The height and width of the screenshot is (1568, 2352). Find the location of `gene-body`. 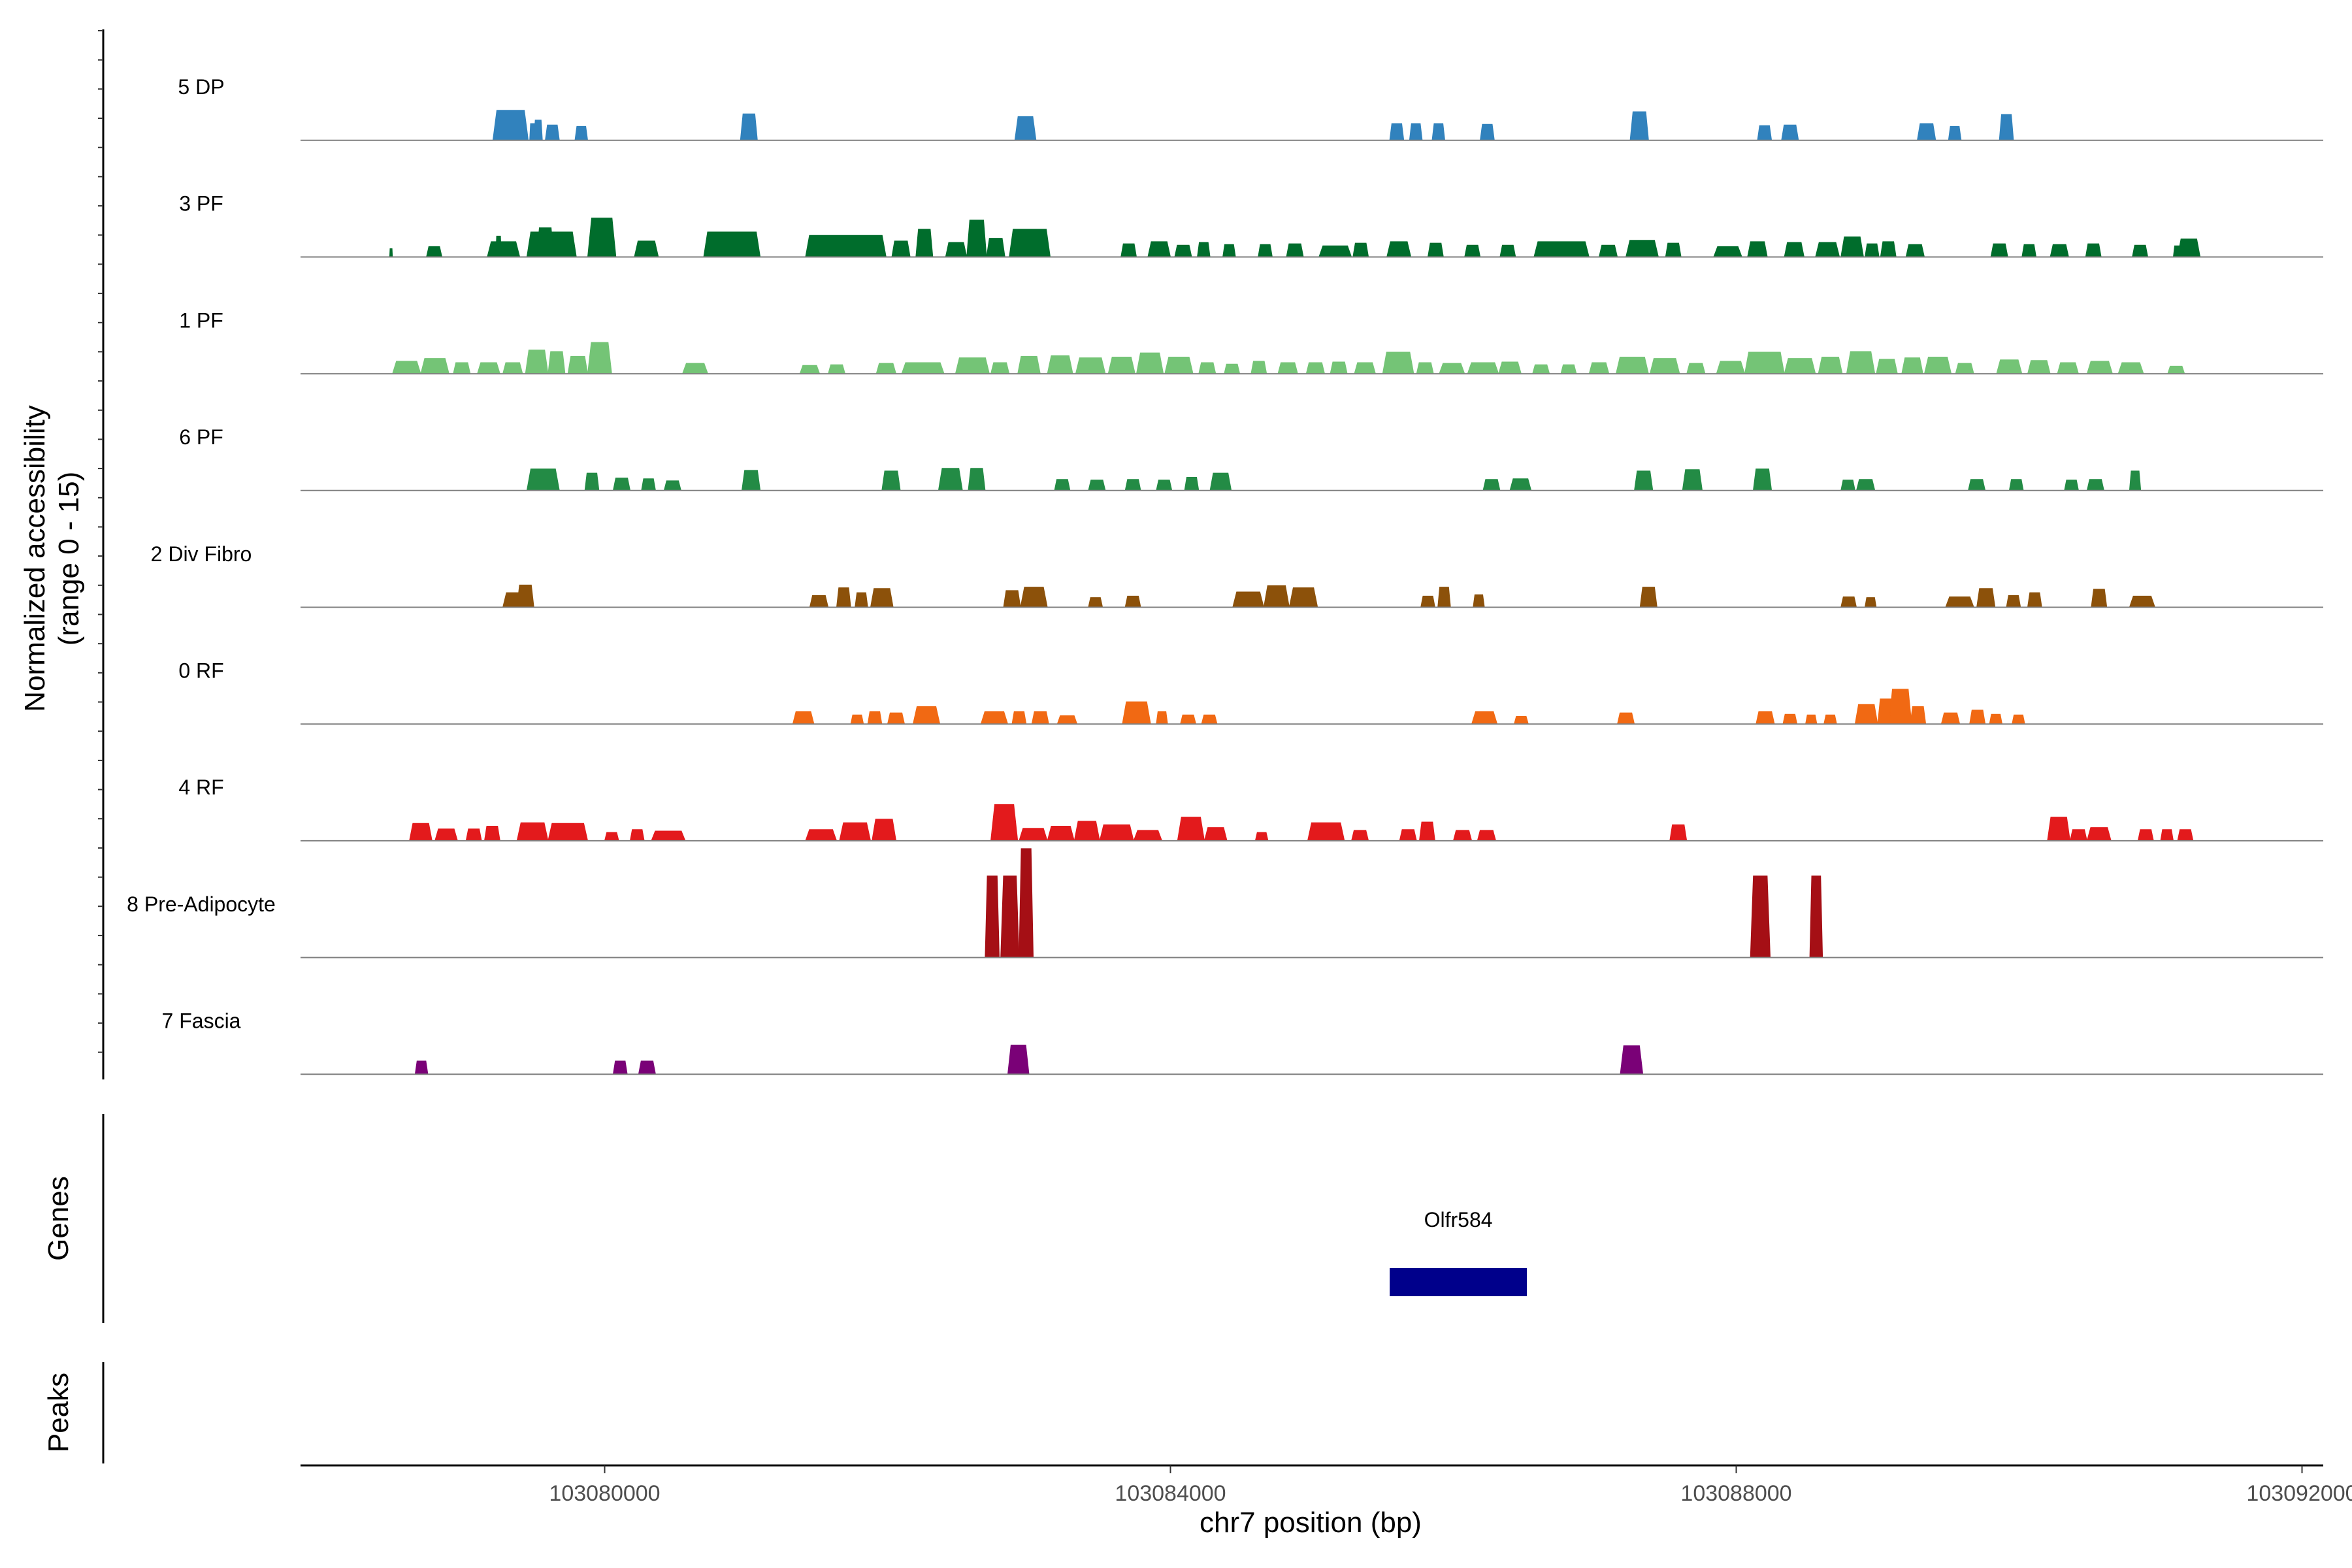

gene-body is located at coordinates (1458, 1282).